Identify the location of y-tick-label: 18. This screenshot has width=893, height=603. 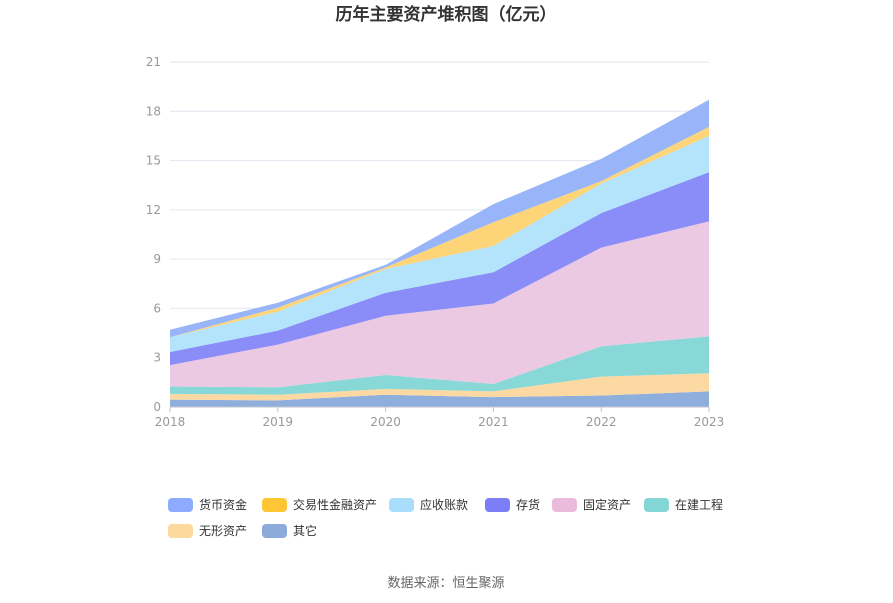
(153, 111).